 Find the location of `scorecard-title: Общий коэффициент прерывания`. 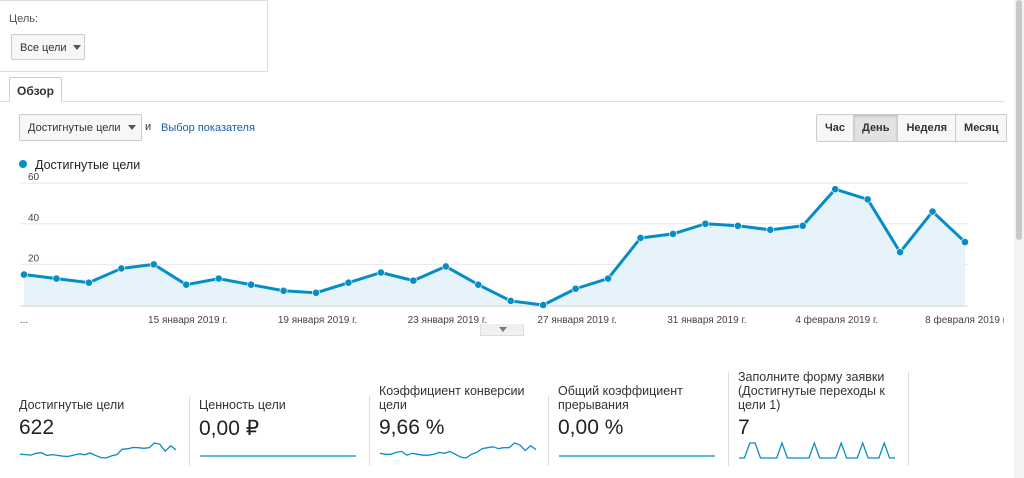

scorecard-title: Общий коэффициент прерывания is located at coordinates (620, 398).